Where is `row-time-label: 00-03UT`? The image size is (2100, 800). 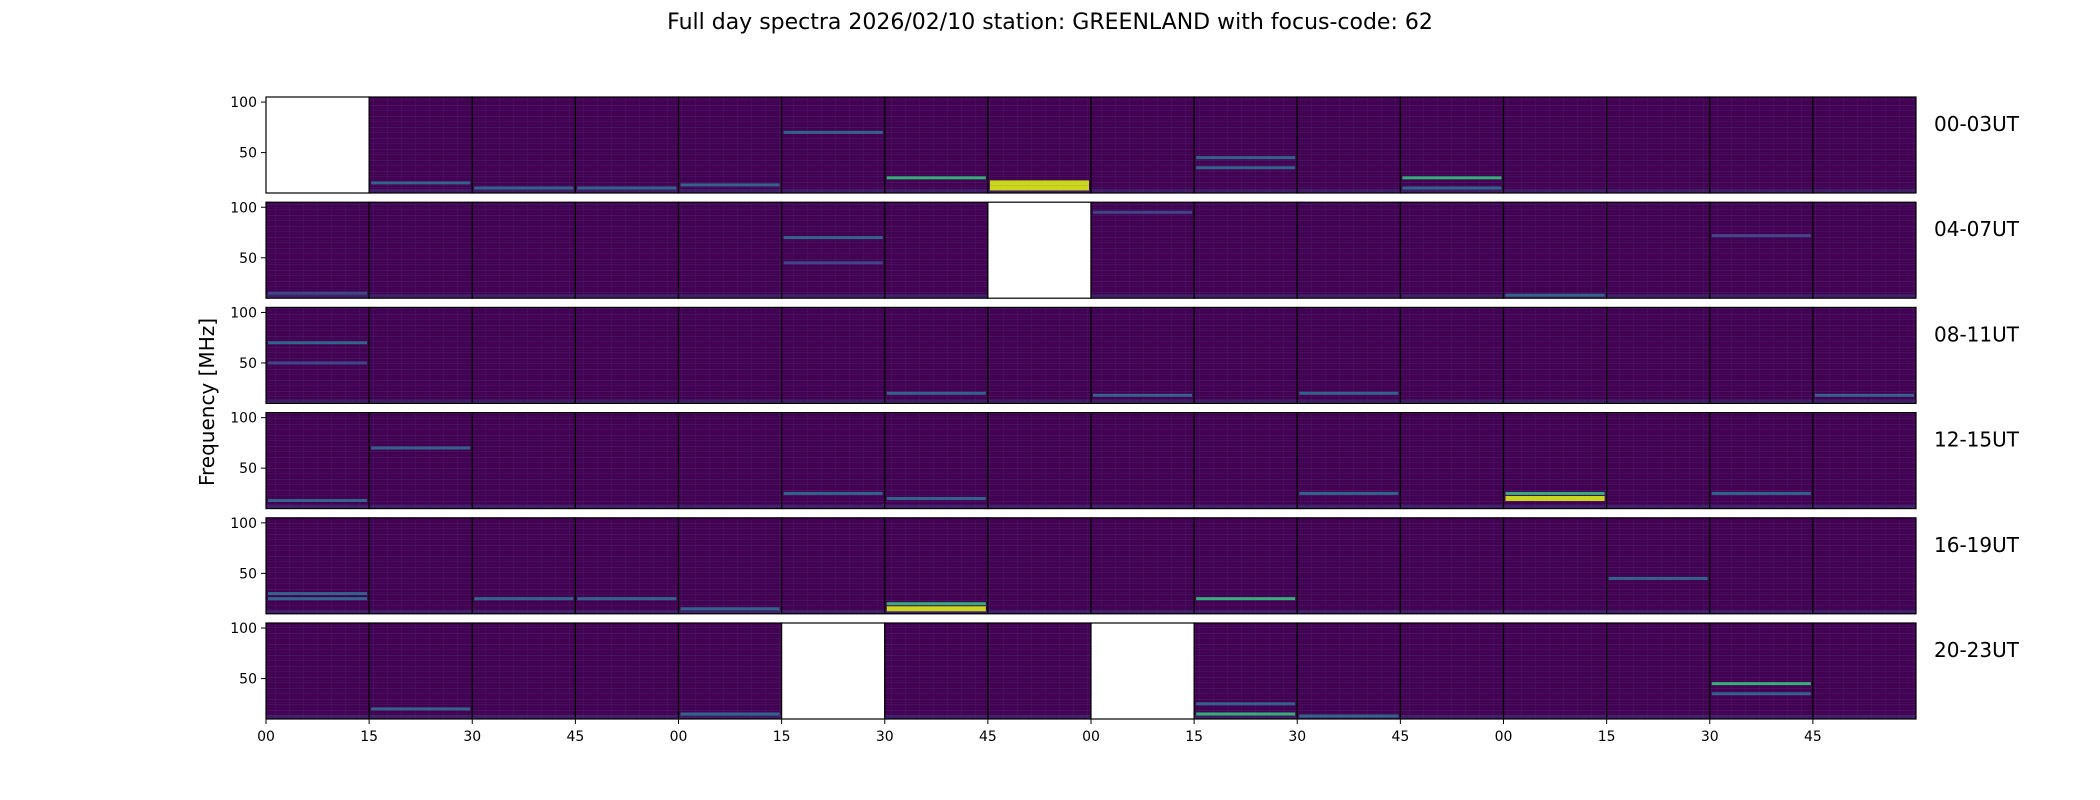 row-time-label: 00-03UT is located at coordinates (1977, 124).